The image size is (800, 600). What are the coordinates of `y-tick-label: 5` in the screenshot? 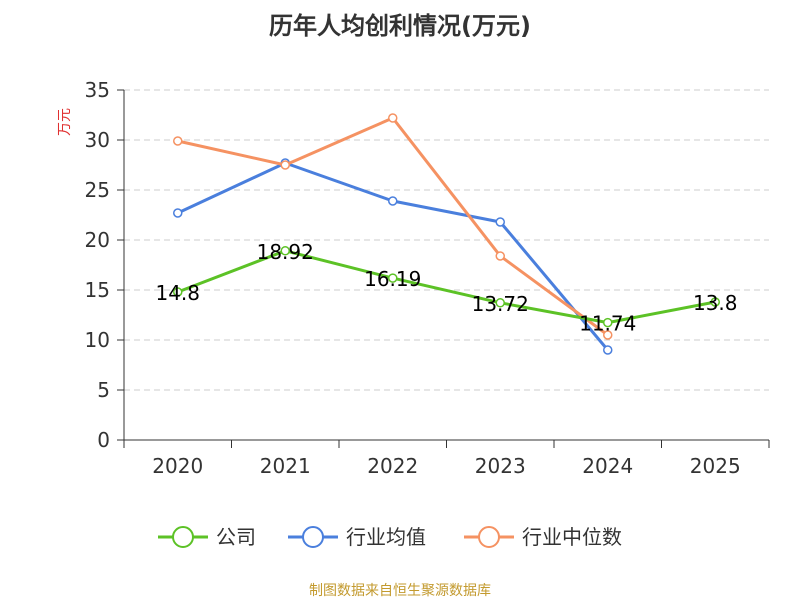 It's located at (103, 390).